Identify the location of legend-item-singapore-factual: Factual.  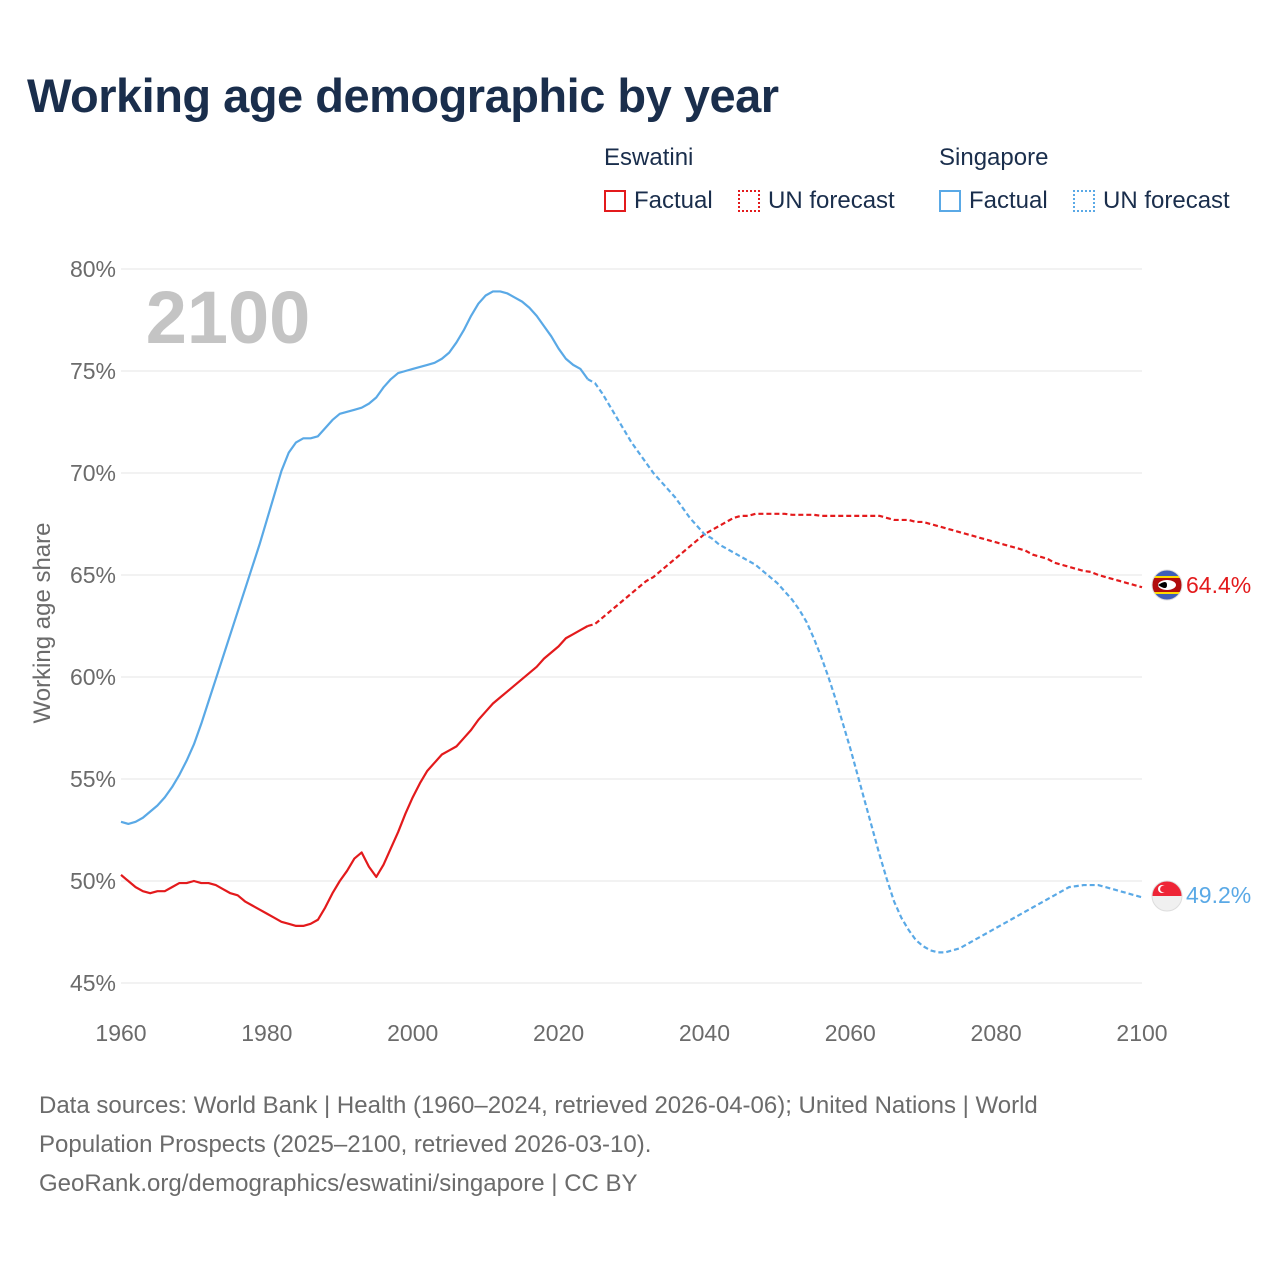
(993, 201).